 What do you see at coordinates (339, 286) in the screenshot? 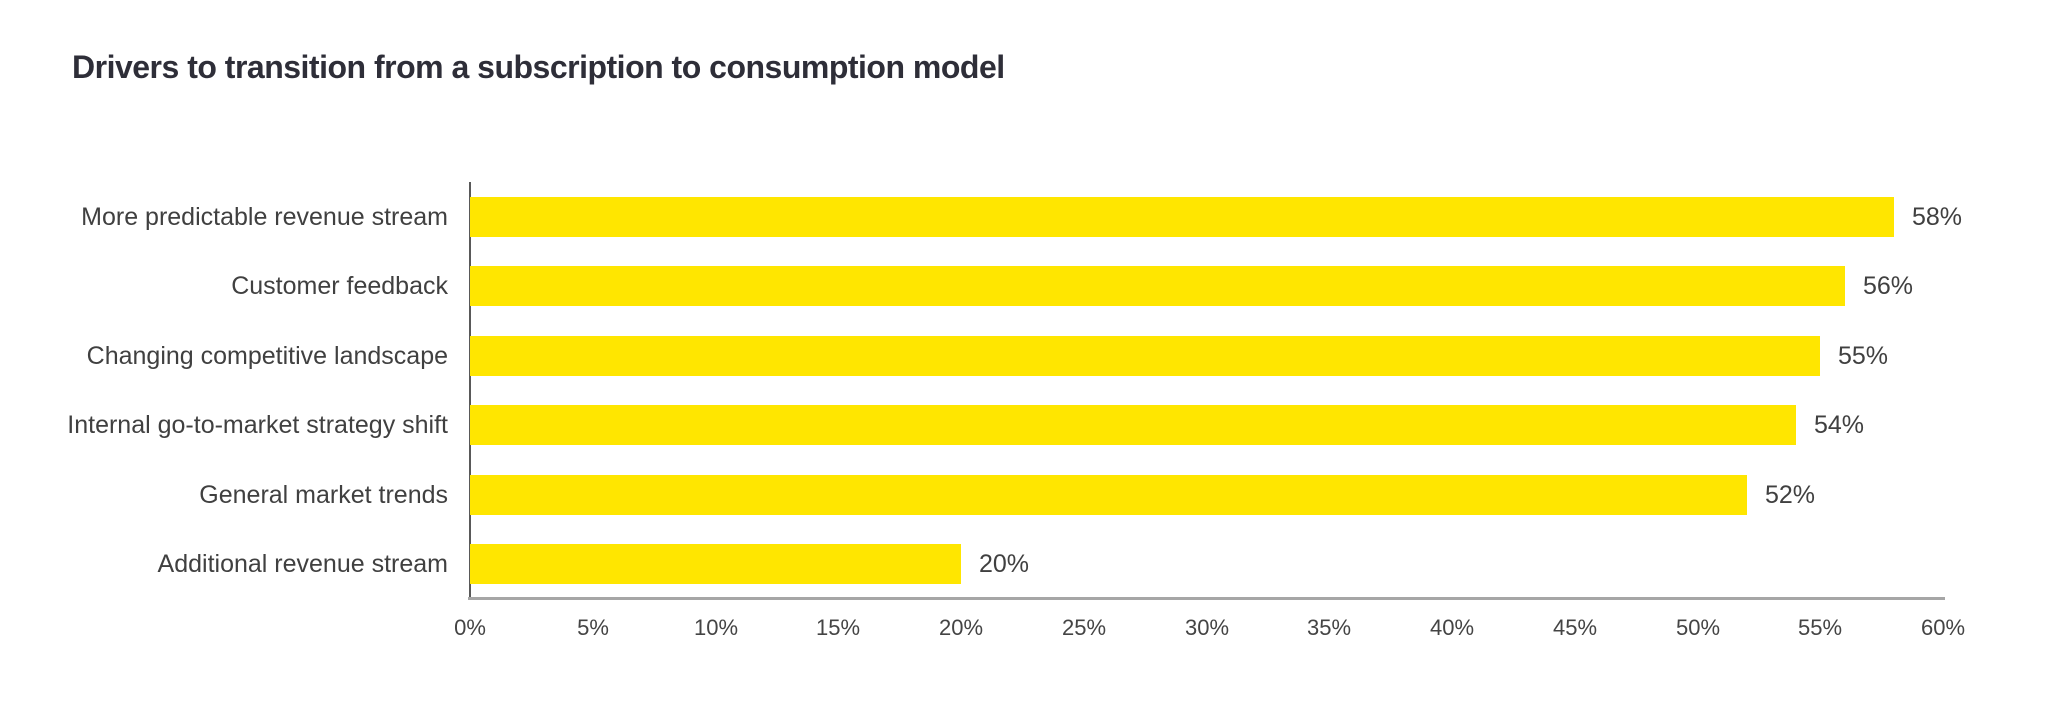
I see `category-label: Customer feedback` at bounding box center [339, 286].